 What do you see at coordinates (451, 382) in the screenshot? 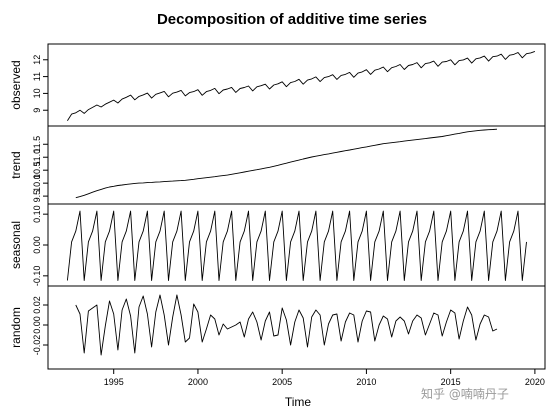
I see `x-tick-label: 2015` at bounding box center [451, 382].